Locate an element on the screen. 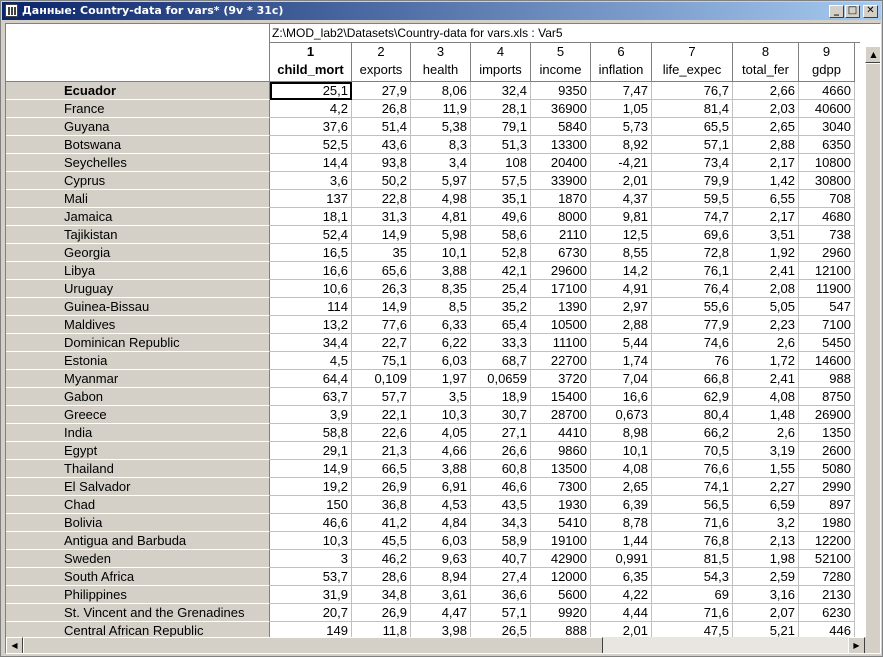 This screenshot has height=657, width=883. data-cell: 70,5 is located at coordinates (692, 451).